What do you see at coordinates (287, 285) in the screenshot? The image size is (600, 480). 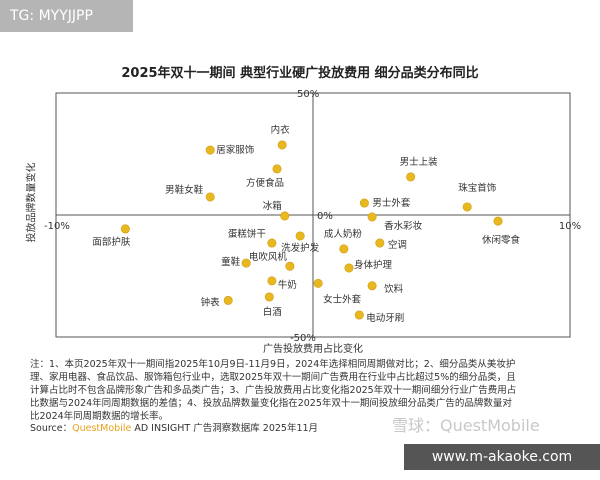 I see `data-label: 牛奶` at bounding box center [287, 285].